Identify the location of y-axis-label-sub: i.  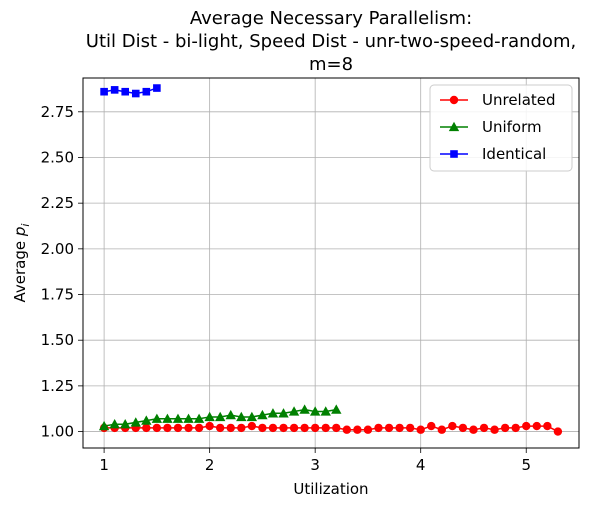
(25, 225).